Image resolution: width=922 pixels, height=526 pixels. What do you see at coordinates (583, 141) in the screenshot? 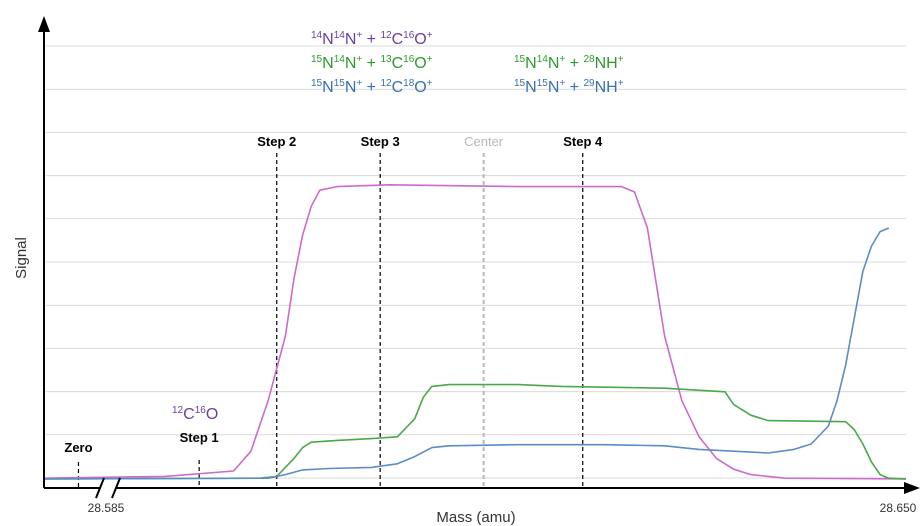
I see `step-marker-label: Step 4` at bounding box center [583, 141].